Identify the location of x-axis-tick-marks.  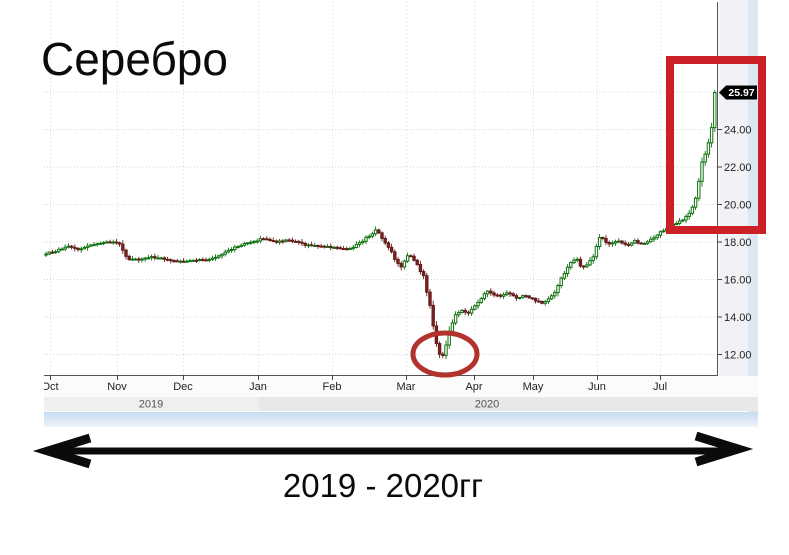
(355, 377).